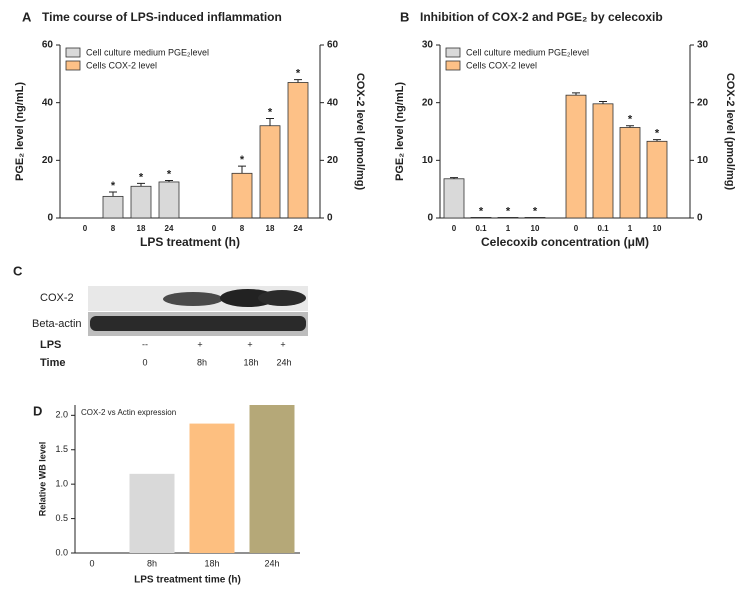 This screenshot has height=599, width=753. What do you see at coordinates (527, 52) in the screenshot?
I see `legend-label: Cell culture medium PGE₂level` at bounding box center [527, 52].